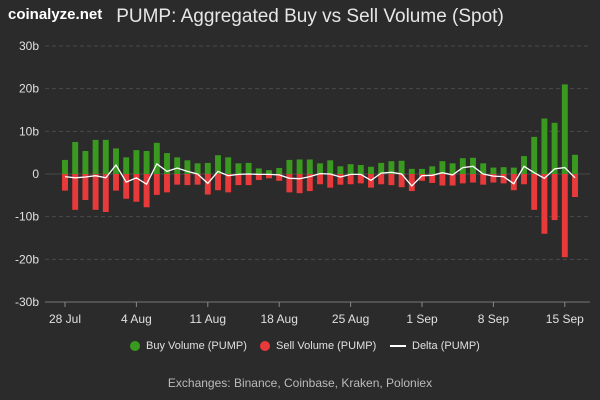  What do you see at coordinates (565, 319) in the screenshot?
I see `x-tick-label: 15 Sep` at bounding box center [565, 319].